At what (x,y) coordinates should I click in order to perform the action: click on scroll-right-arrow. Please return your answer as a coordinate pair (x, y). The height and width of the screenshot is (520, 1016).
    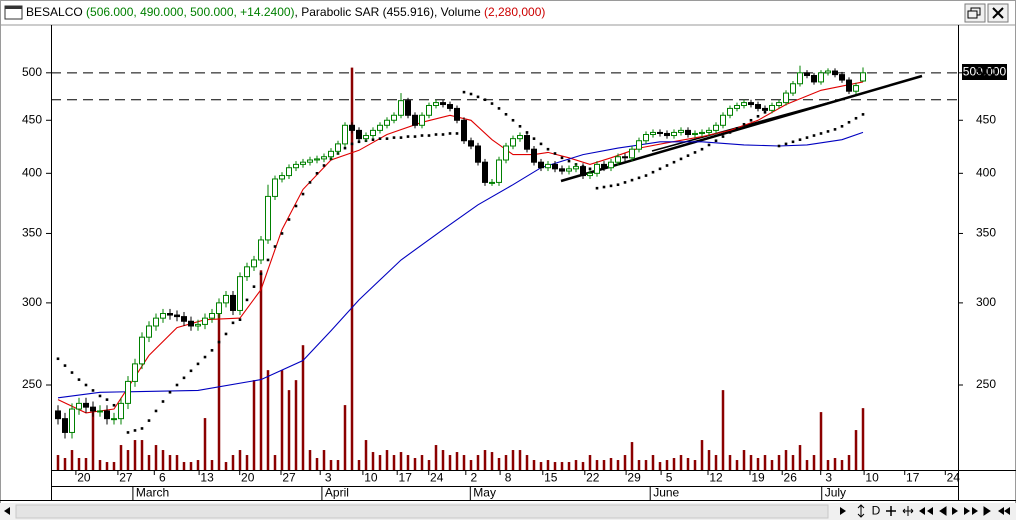
    Looking at the image, I should click on (843, 511).